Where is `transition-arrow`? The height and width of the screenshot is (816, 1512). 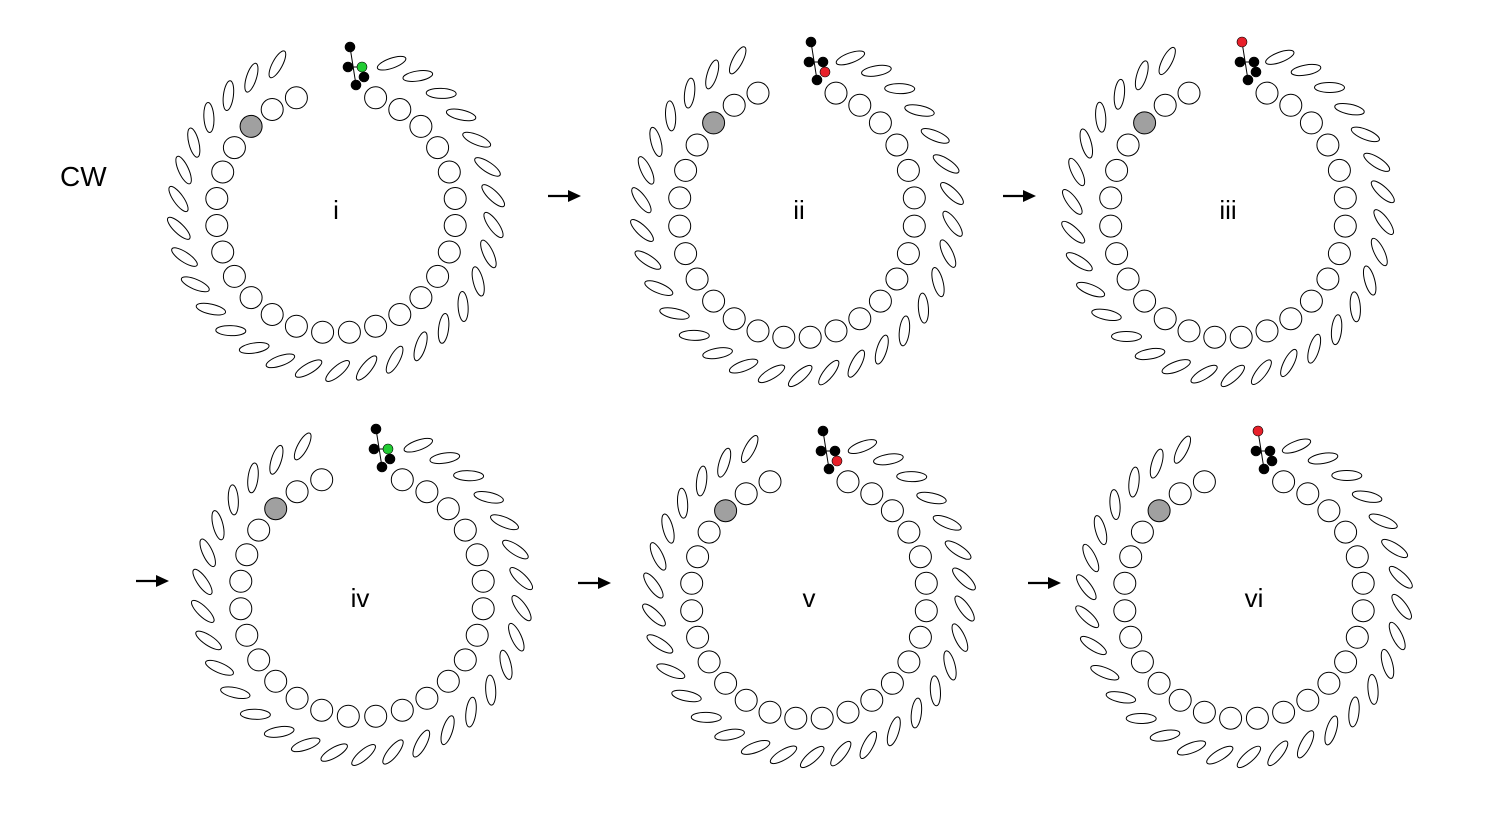
transition-arrow is located at coordinates (1044, 583).